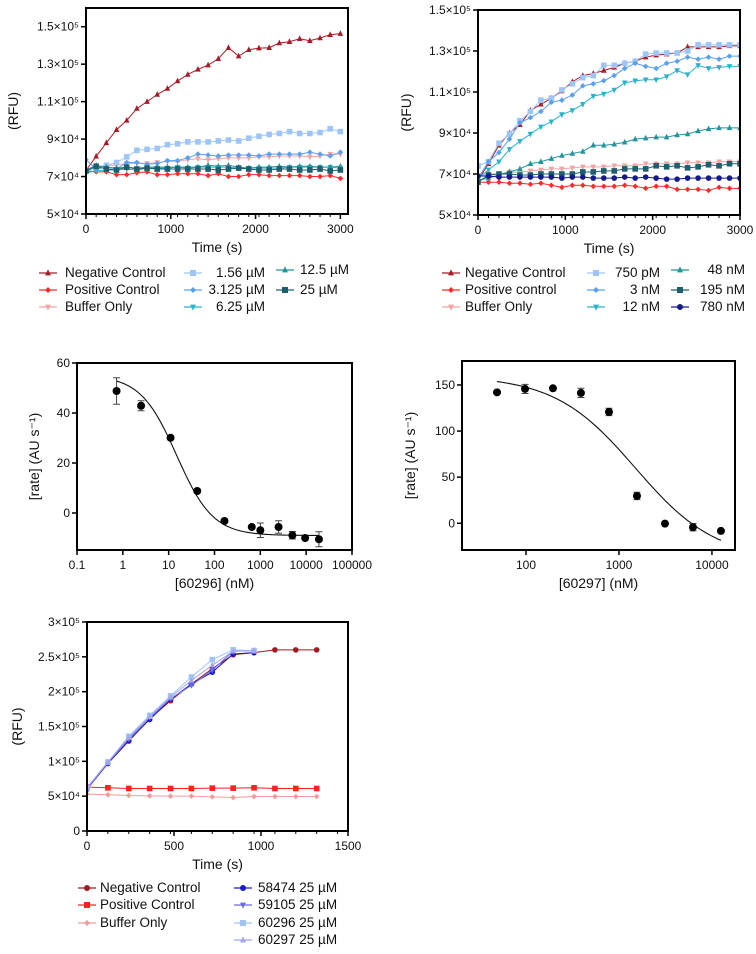  Describe the element at coordinates (285, 939) in the screenshot. I see `legend-item: 60297 25 µM` at that location.